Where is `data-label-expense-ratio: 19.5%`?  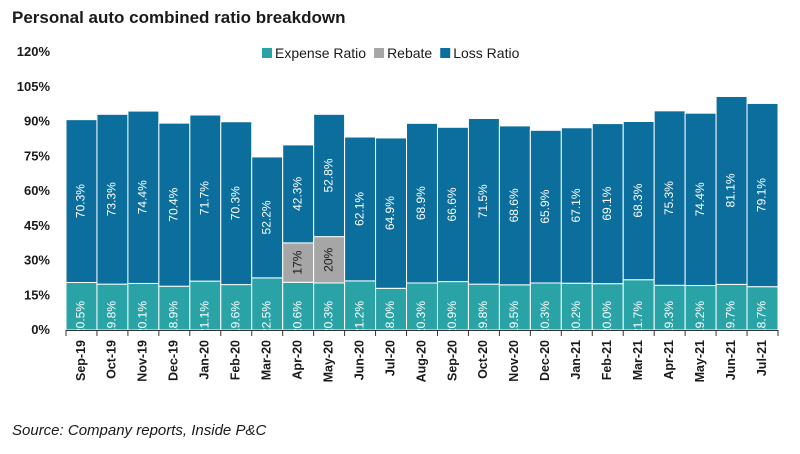
data-label-expense-ratio: 19.5% is located at coordinates (514, 318).